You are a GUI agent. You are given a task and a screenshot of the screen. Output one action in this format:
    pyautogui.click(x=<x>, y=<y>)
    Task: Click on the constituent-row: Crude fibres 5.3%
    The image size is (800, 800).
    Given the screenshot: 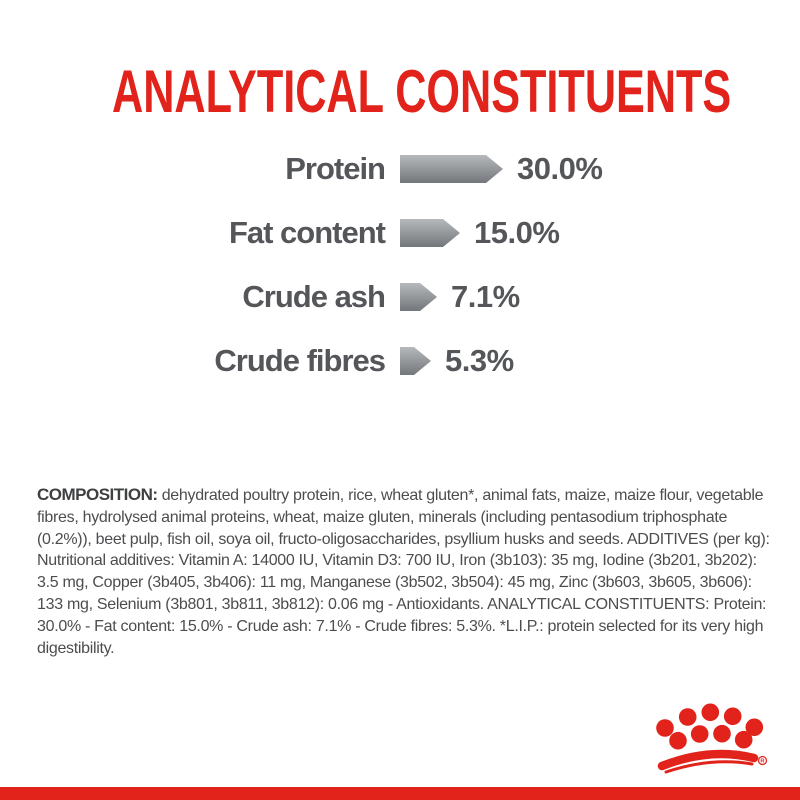 What is the action you would take?
    pyautogui.click(x=316, y=360)
    